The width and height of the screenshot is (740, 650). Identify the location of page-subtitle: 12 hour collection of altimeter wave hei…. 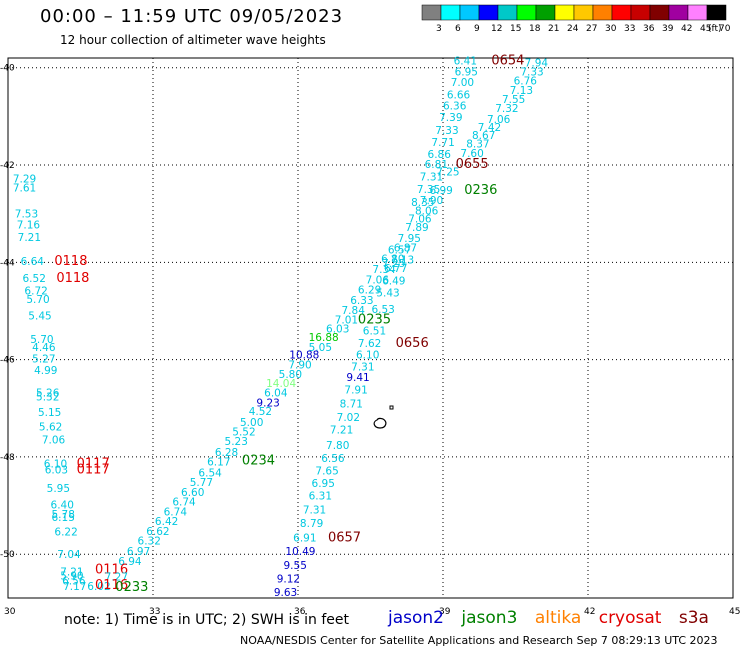
(193, 40).